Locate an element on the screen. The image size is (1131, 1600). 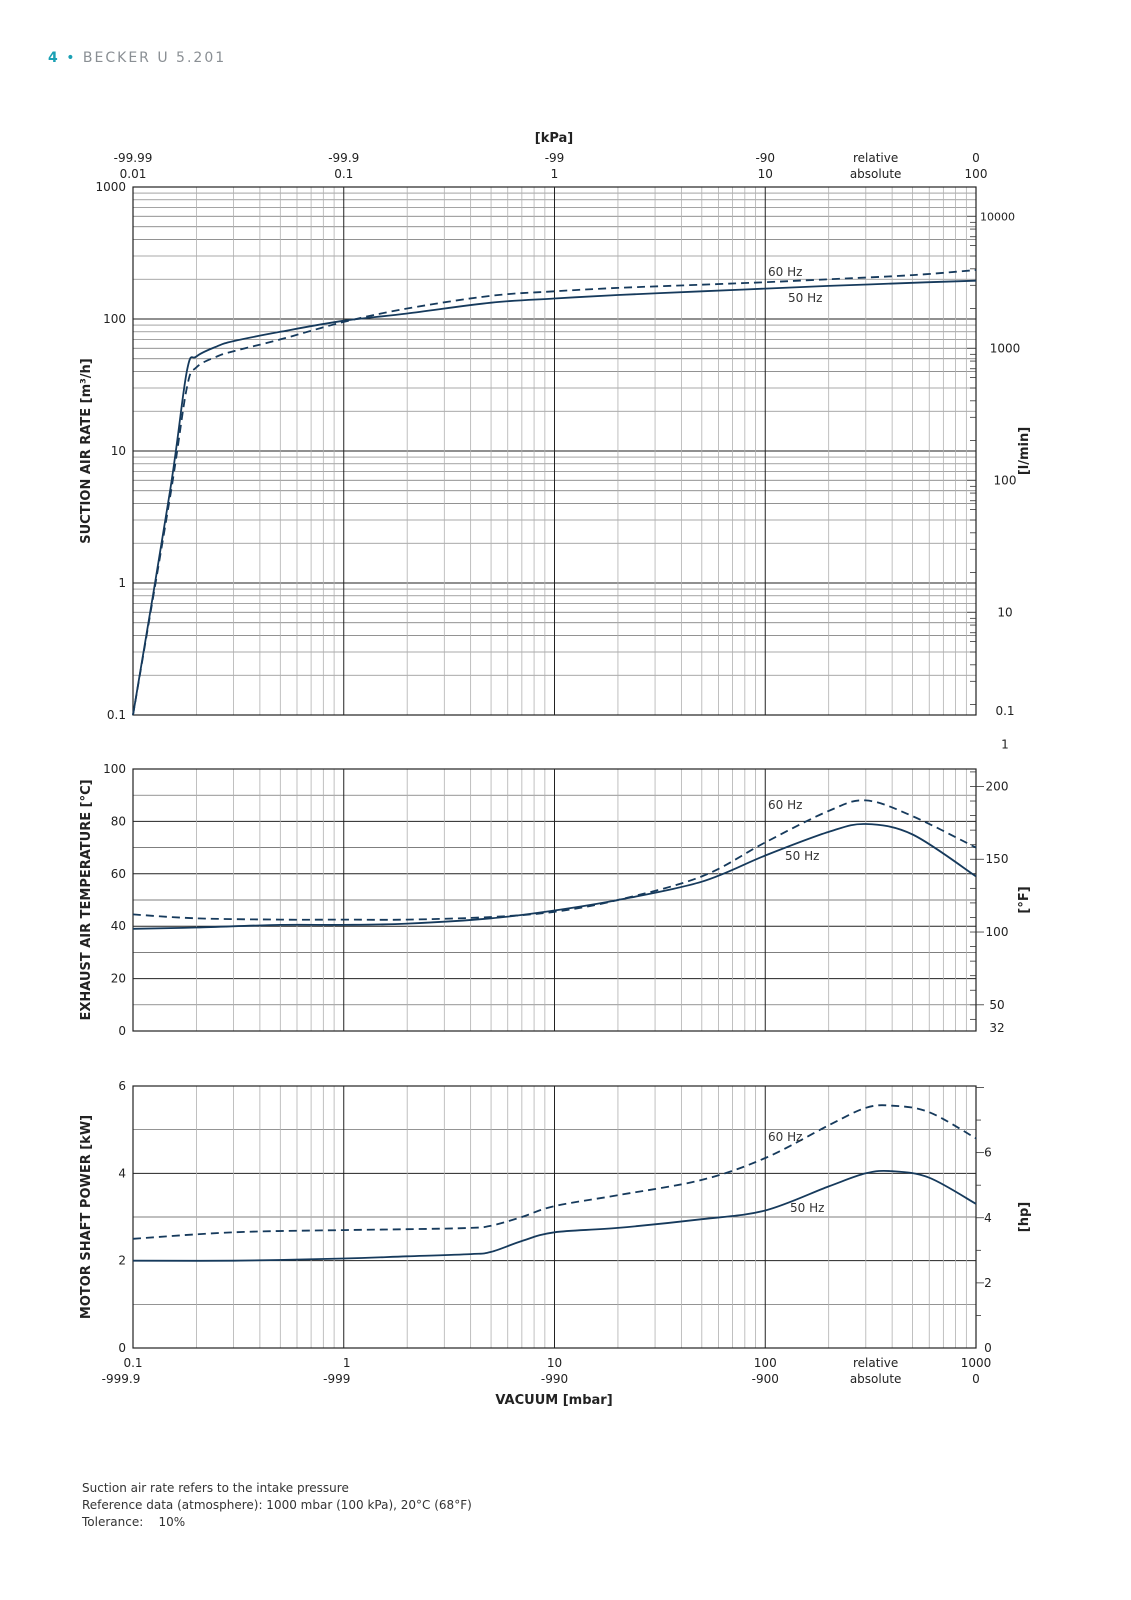
y-tick-label: 1 is located at coordinates (122, 583).